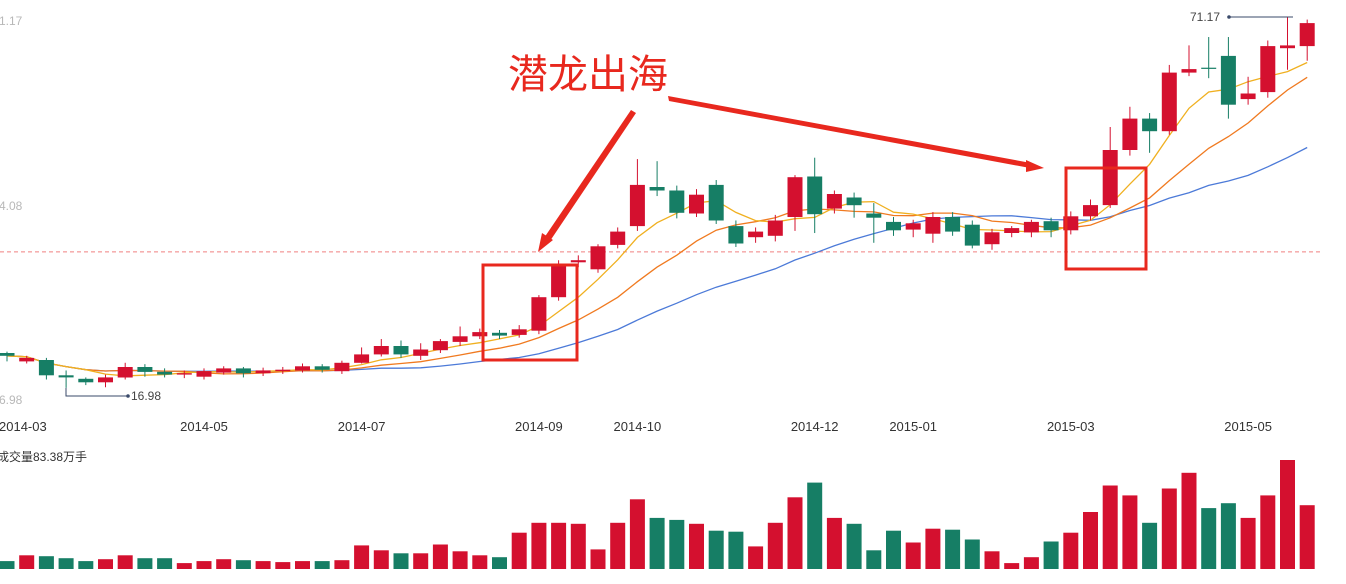  Describe the element at coordinates (146, 396) in the screenshot. I see `min-value-label: 16.98` at that location.